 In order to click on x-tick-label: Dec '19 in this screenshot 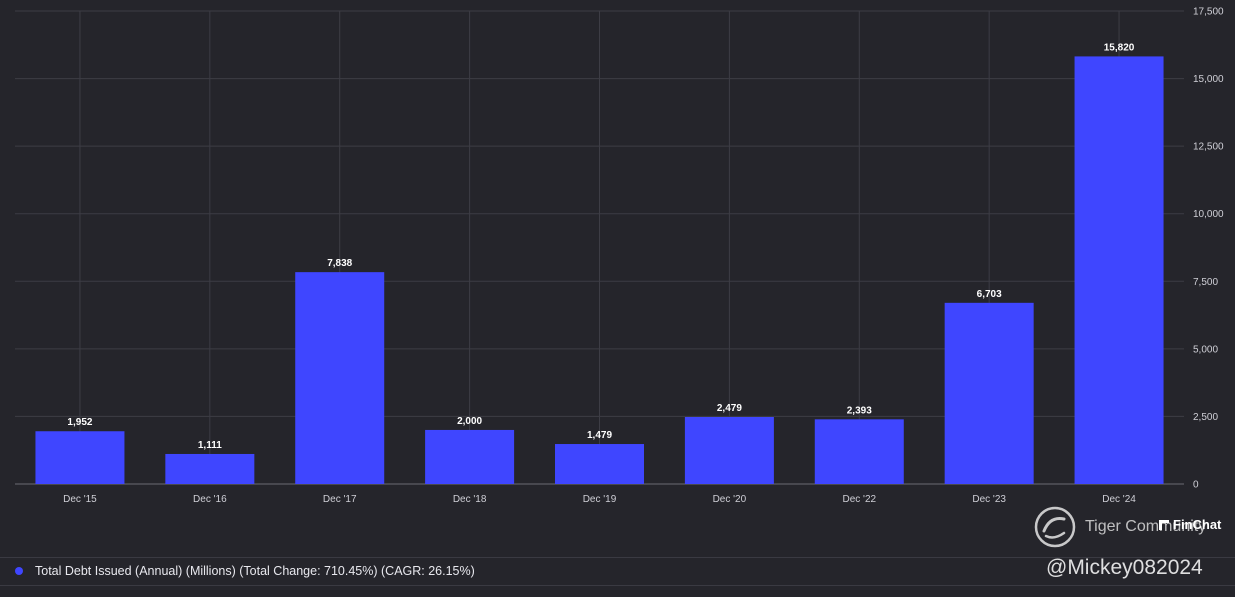, I will do `click(600, 499)`.